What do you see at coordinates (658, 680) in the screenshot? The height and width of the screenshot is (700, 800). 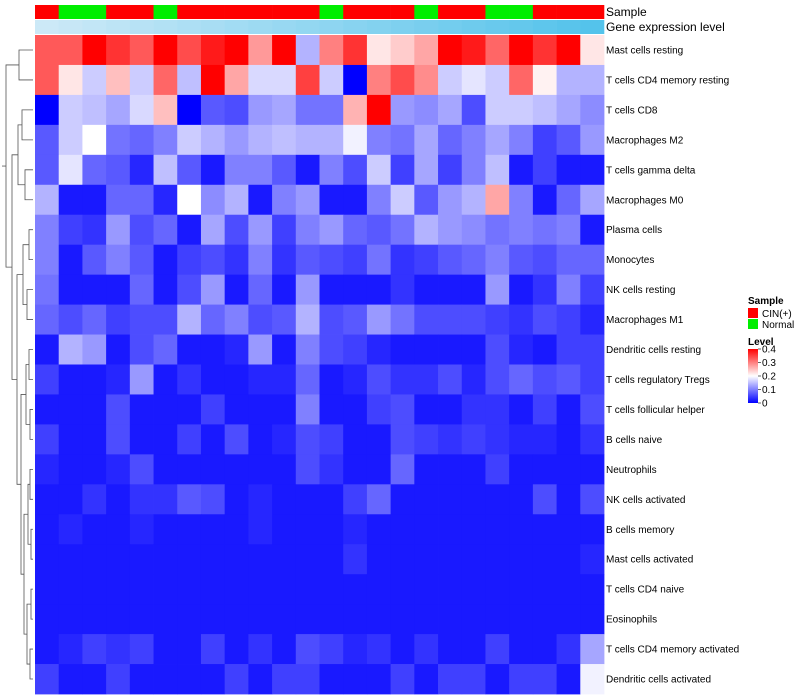 I see `row-label: Dendritic cells activated` at bounding box center [658, 680].